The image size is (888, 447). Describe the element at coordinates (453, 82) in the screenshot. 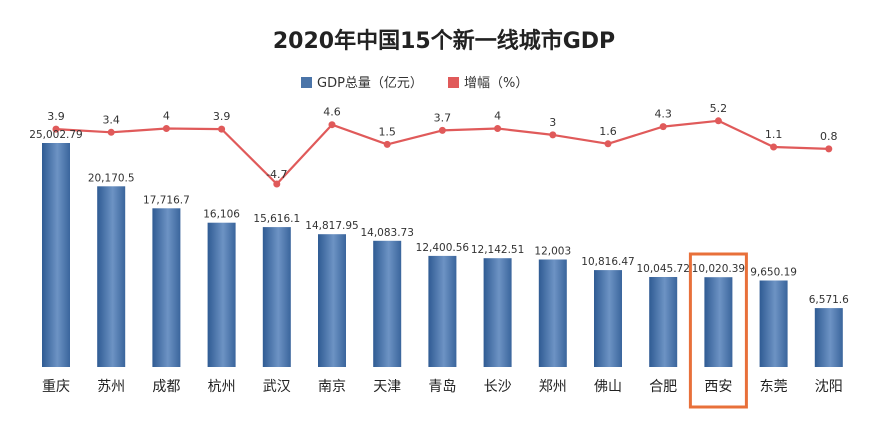

I see `legend-swatch-growth` at that location.